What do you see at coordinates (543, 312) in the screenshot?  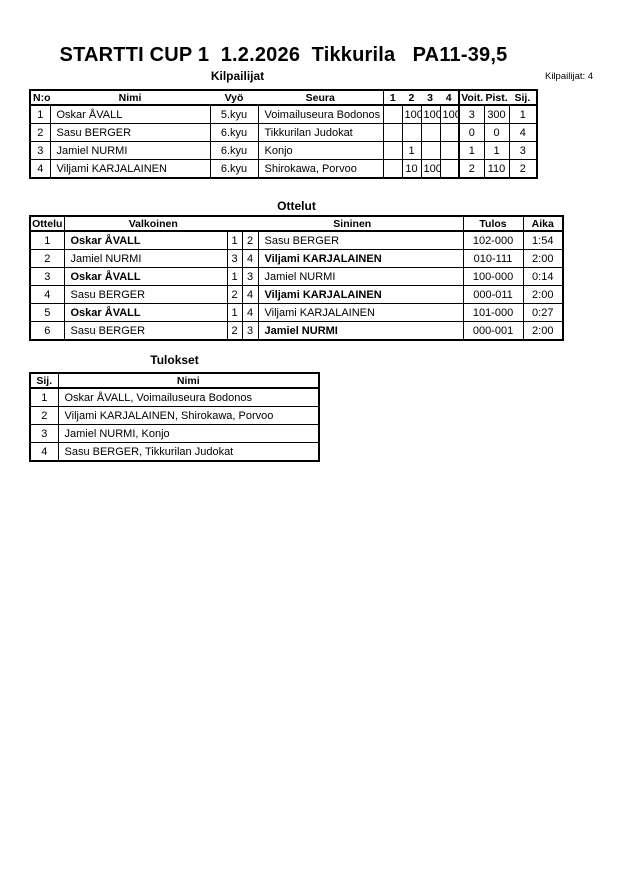 I see `cell-aika: 0:27` at bounding box center [543, 312].